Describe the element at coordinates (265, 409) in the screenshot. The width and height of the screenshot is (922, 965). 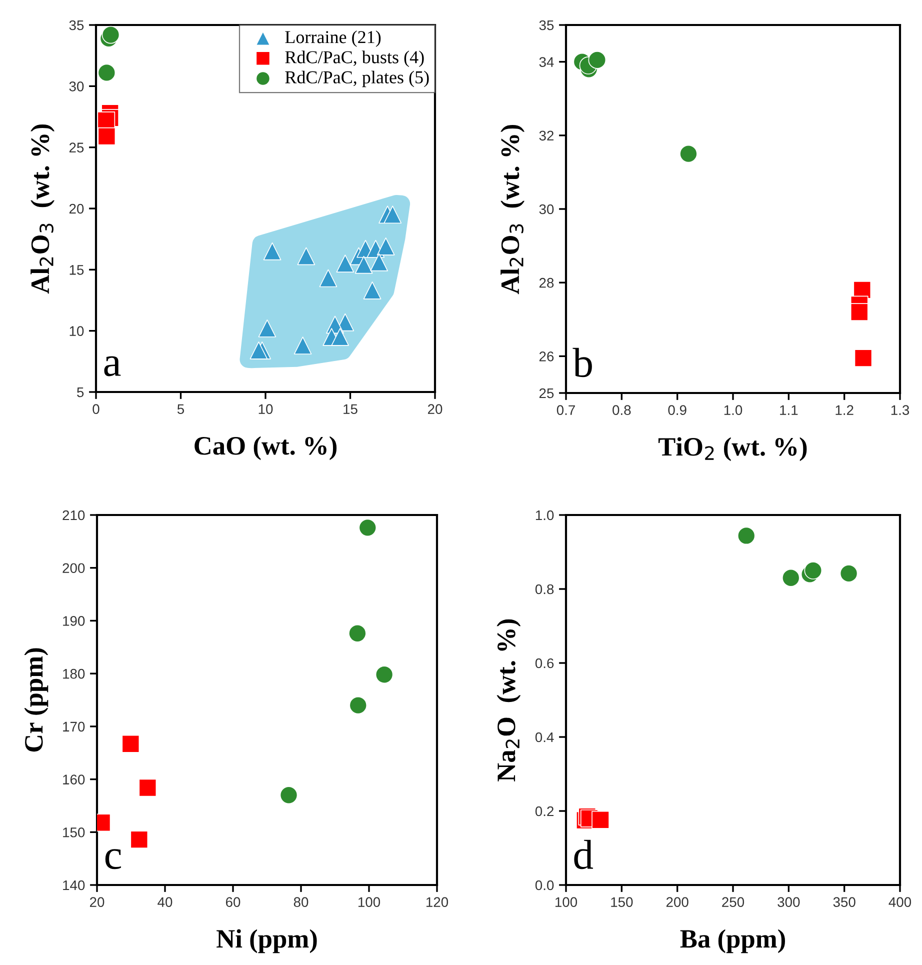
I see `x-tick-label: 10` at that location.